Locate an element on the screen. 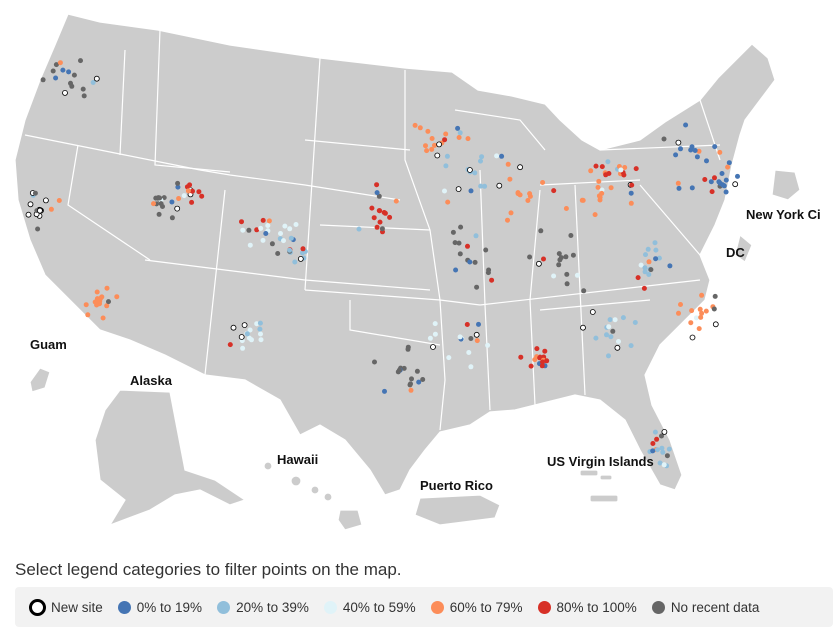  legend-item-new-site: New site is located at coordinates (66, 607).